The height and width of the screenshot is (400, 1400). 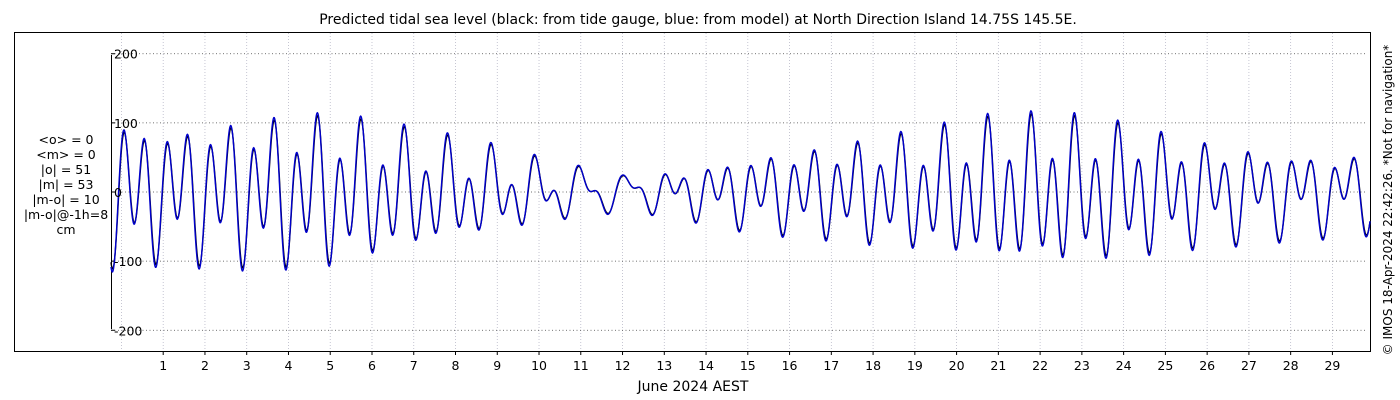 I want to click on x-tick-label: 18, so click(x=873, y=365).